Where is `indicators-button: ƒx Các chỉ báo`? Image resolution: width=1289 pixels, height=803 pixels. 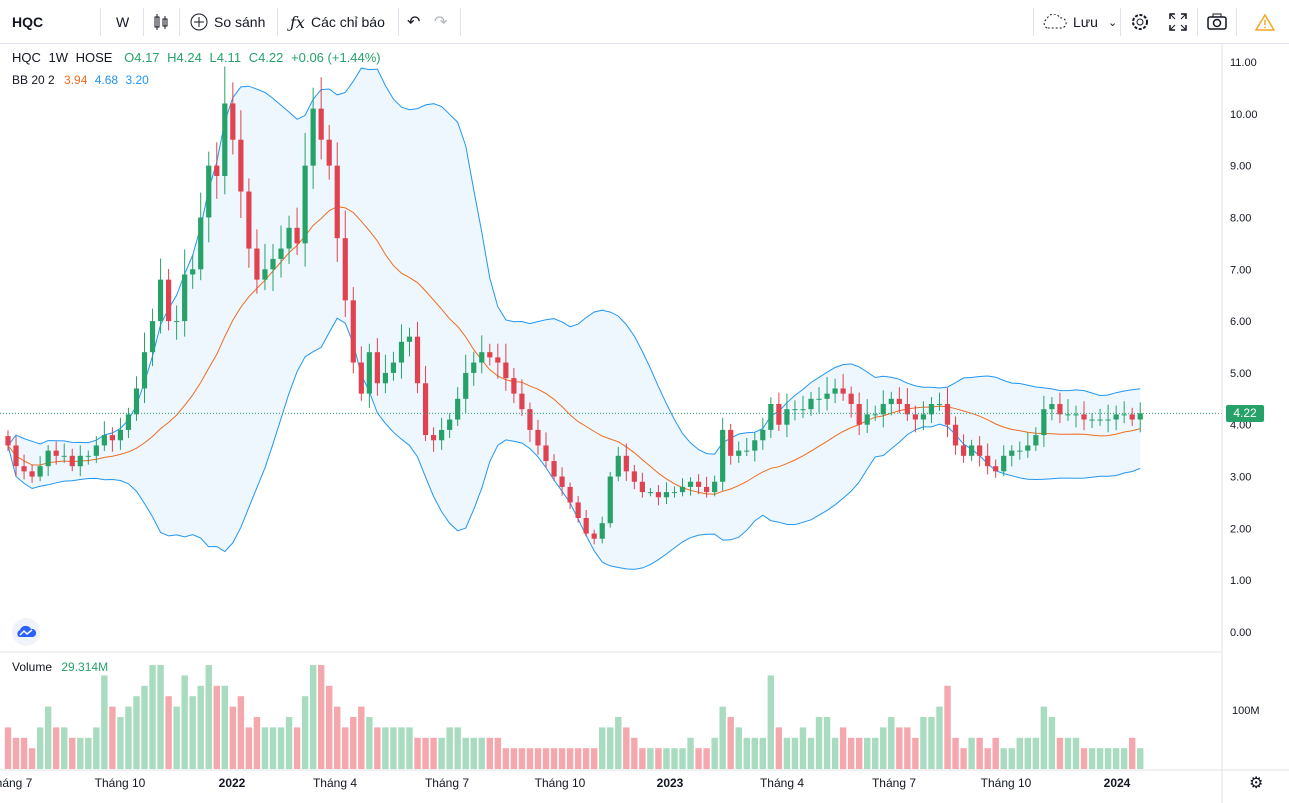
indicators-button: ƒx Các chỉ báo is located at coordinates (337, 22).